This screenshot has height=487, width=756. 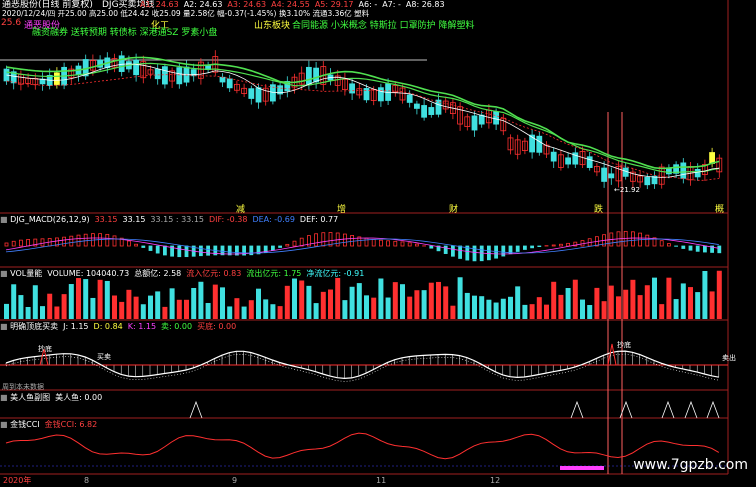 I want to click on sector-tag-3: 合同能源 小米概念 特斯拉 口罩防护 降解塑料, so click(x=383, y=26).